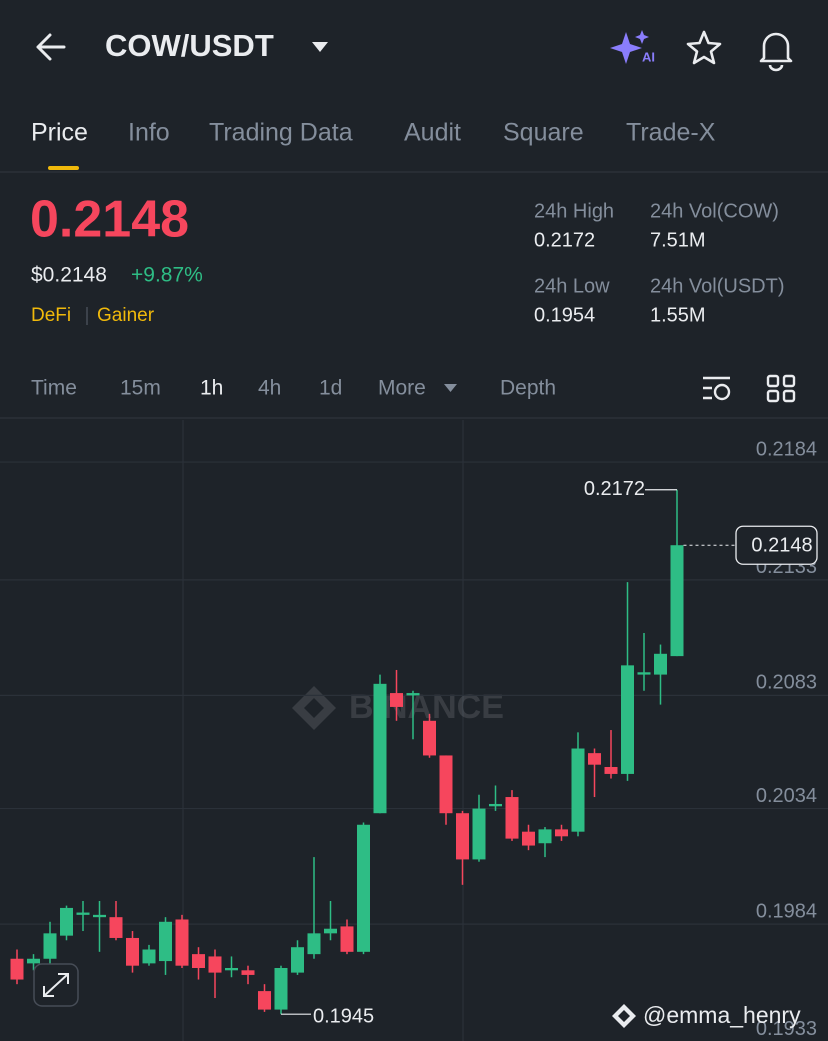 This screenshot has width=828, height=1041. What do you see at coordinates (426, 707) in the screenshot?
I see `watermark-text: BINANCE` at bounding box center [426, 707].